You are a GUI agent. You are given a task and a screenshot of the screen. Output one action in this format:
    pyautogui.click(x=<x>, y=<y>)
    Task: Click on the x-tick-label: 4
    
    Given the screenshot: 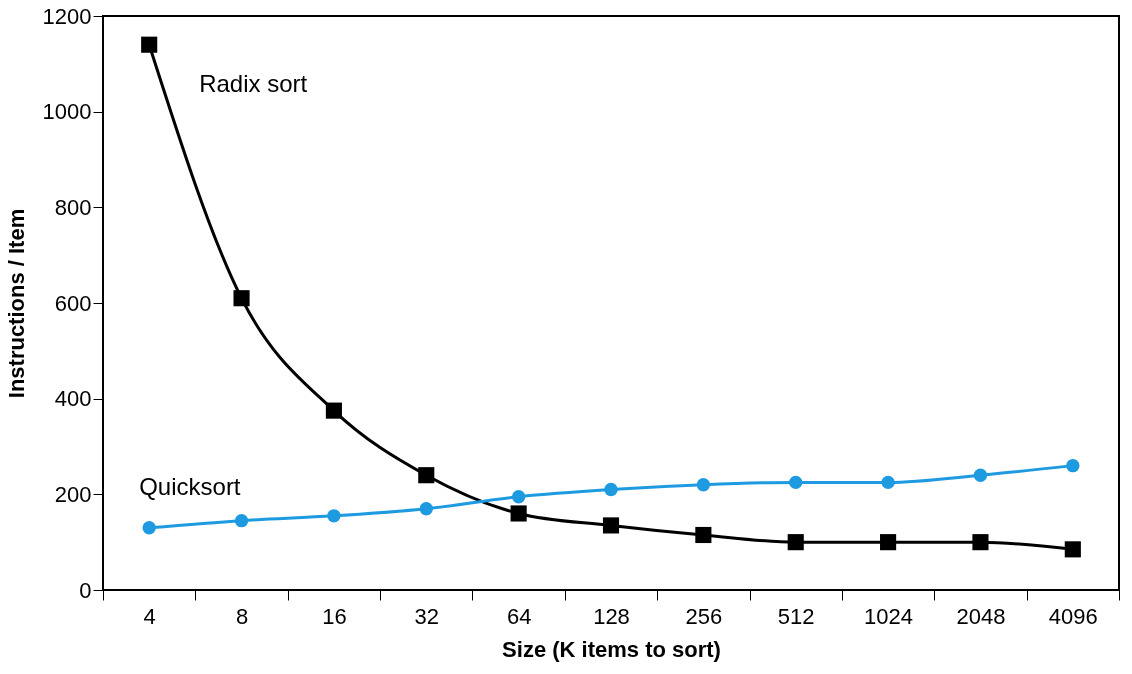 What is the action you would take?
    pyautogui.click(x=149, y=616)
    